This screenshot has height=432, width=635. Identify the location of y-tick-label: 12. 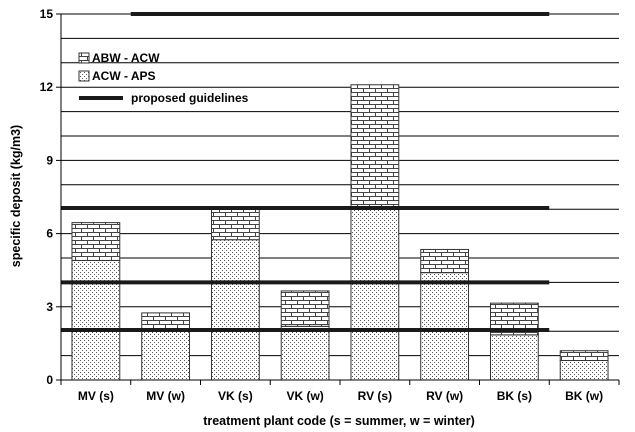
(47, 87).